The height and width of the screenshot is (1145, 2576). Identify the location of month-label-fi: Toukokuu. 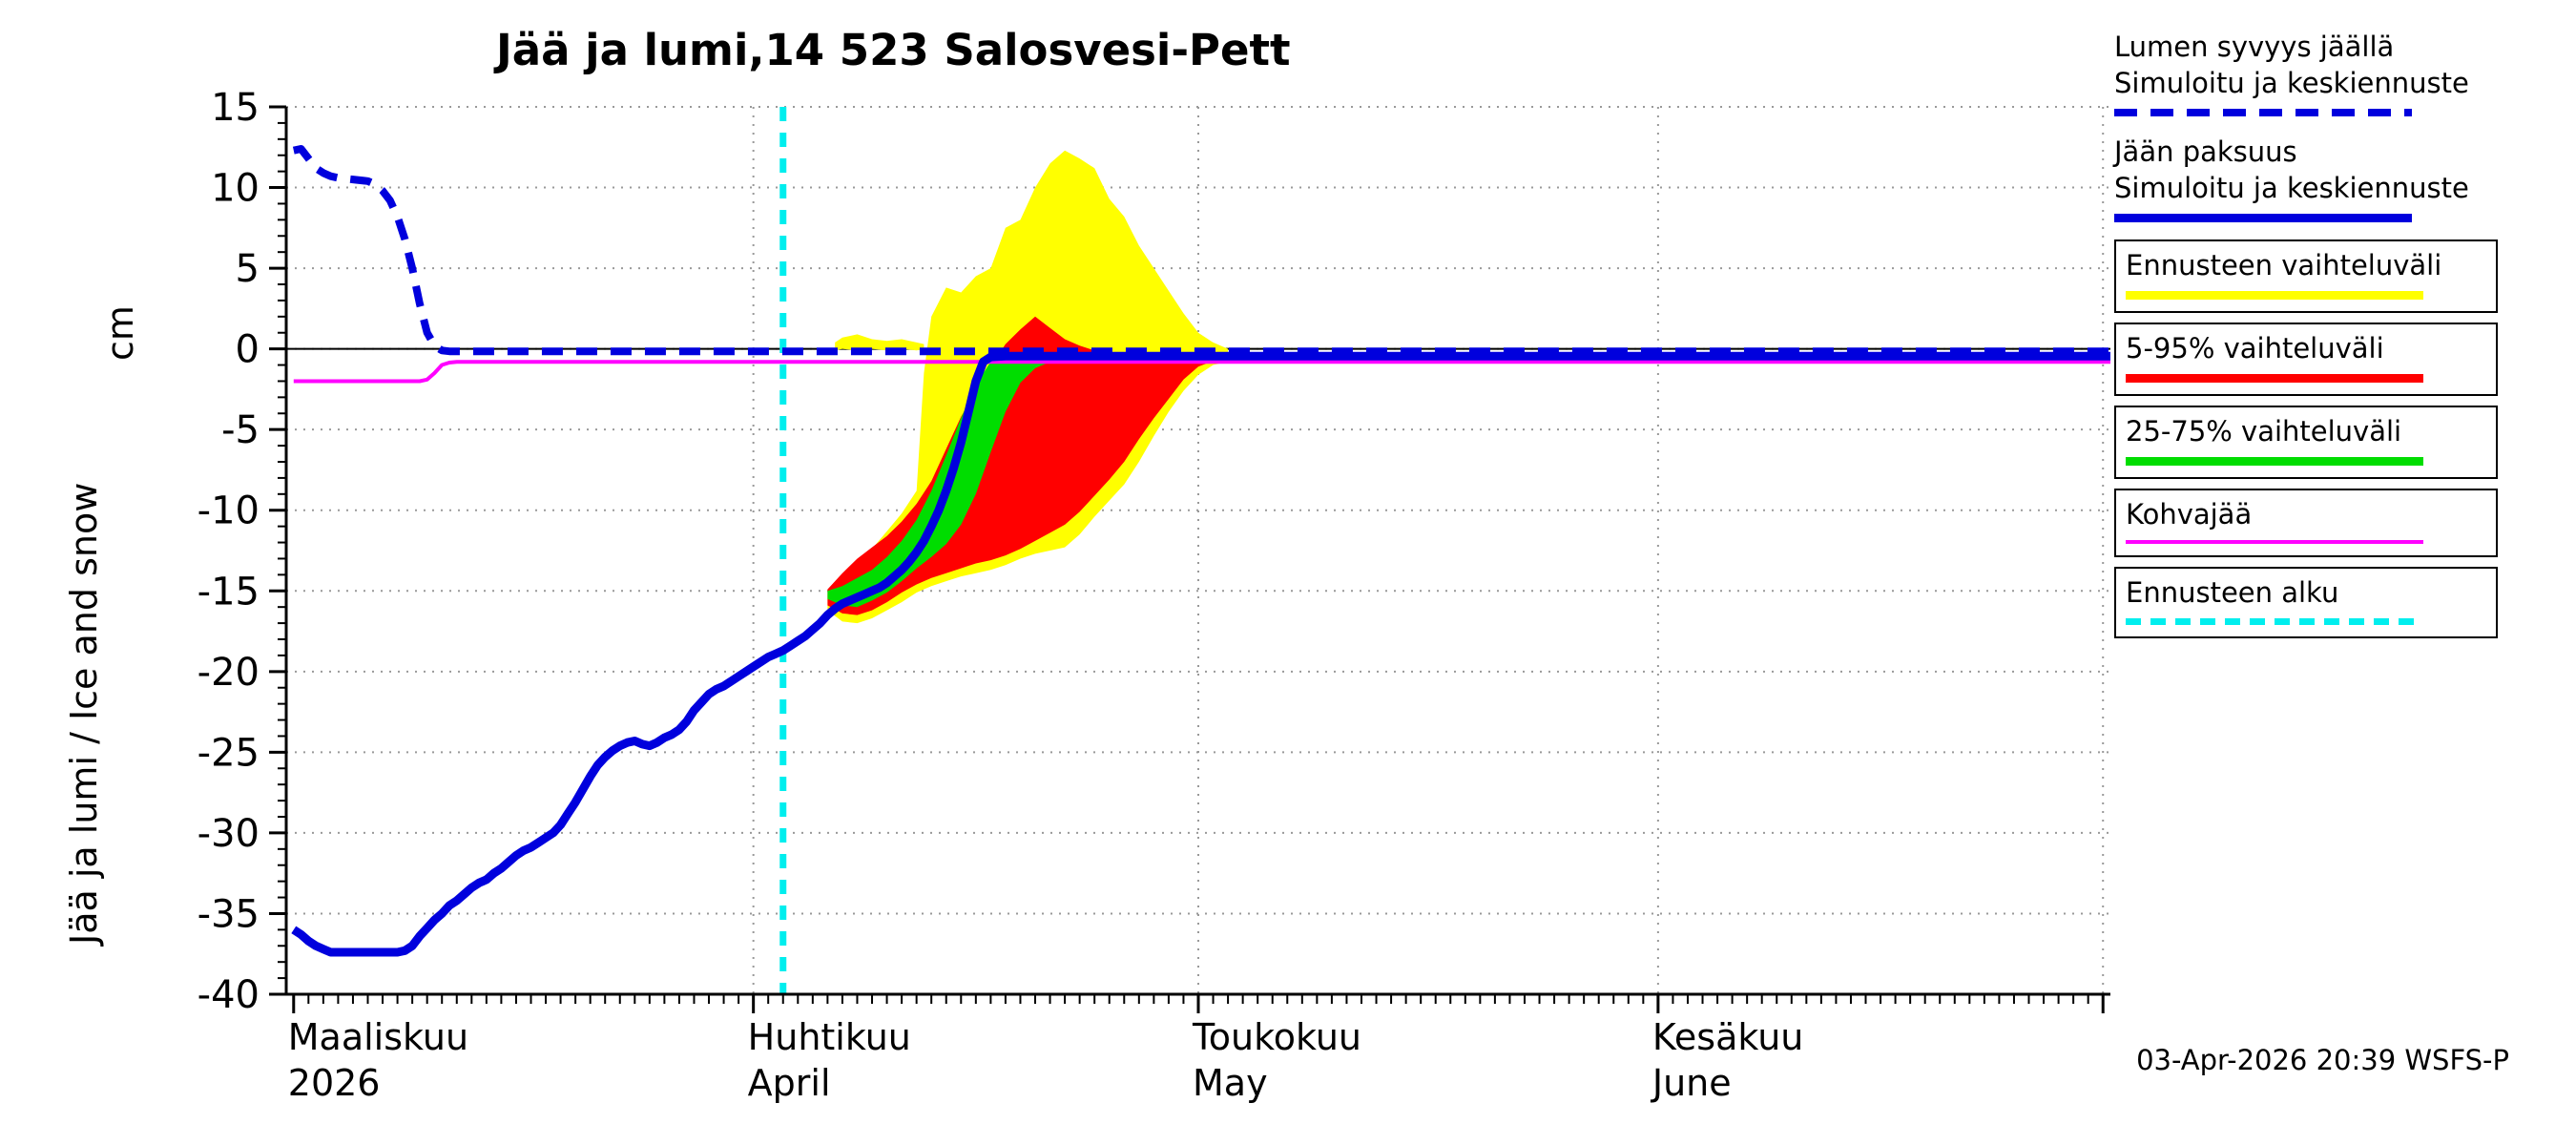
(1276, 1037).